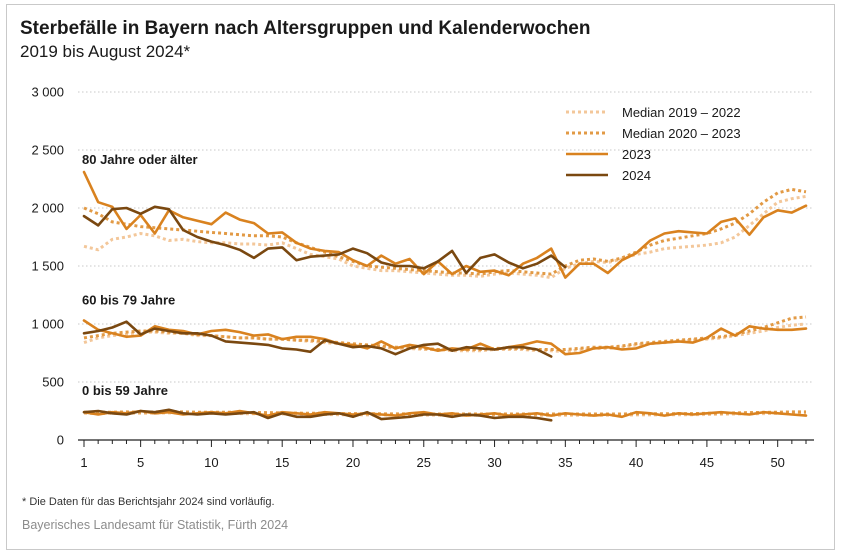  What do you see at coordinates (140, 462) in the screenshot?
I see `x-tick-label: 5` at bounding box center [140, 462].